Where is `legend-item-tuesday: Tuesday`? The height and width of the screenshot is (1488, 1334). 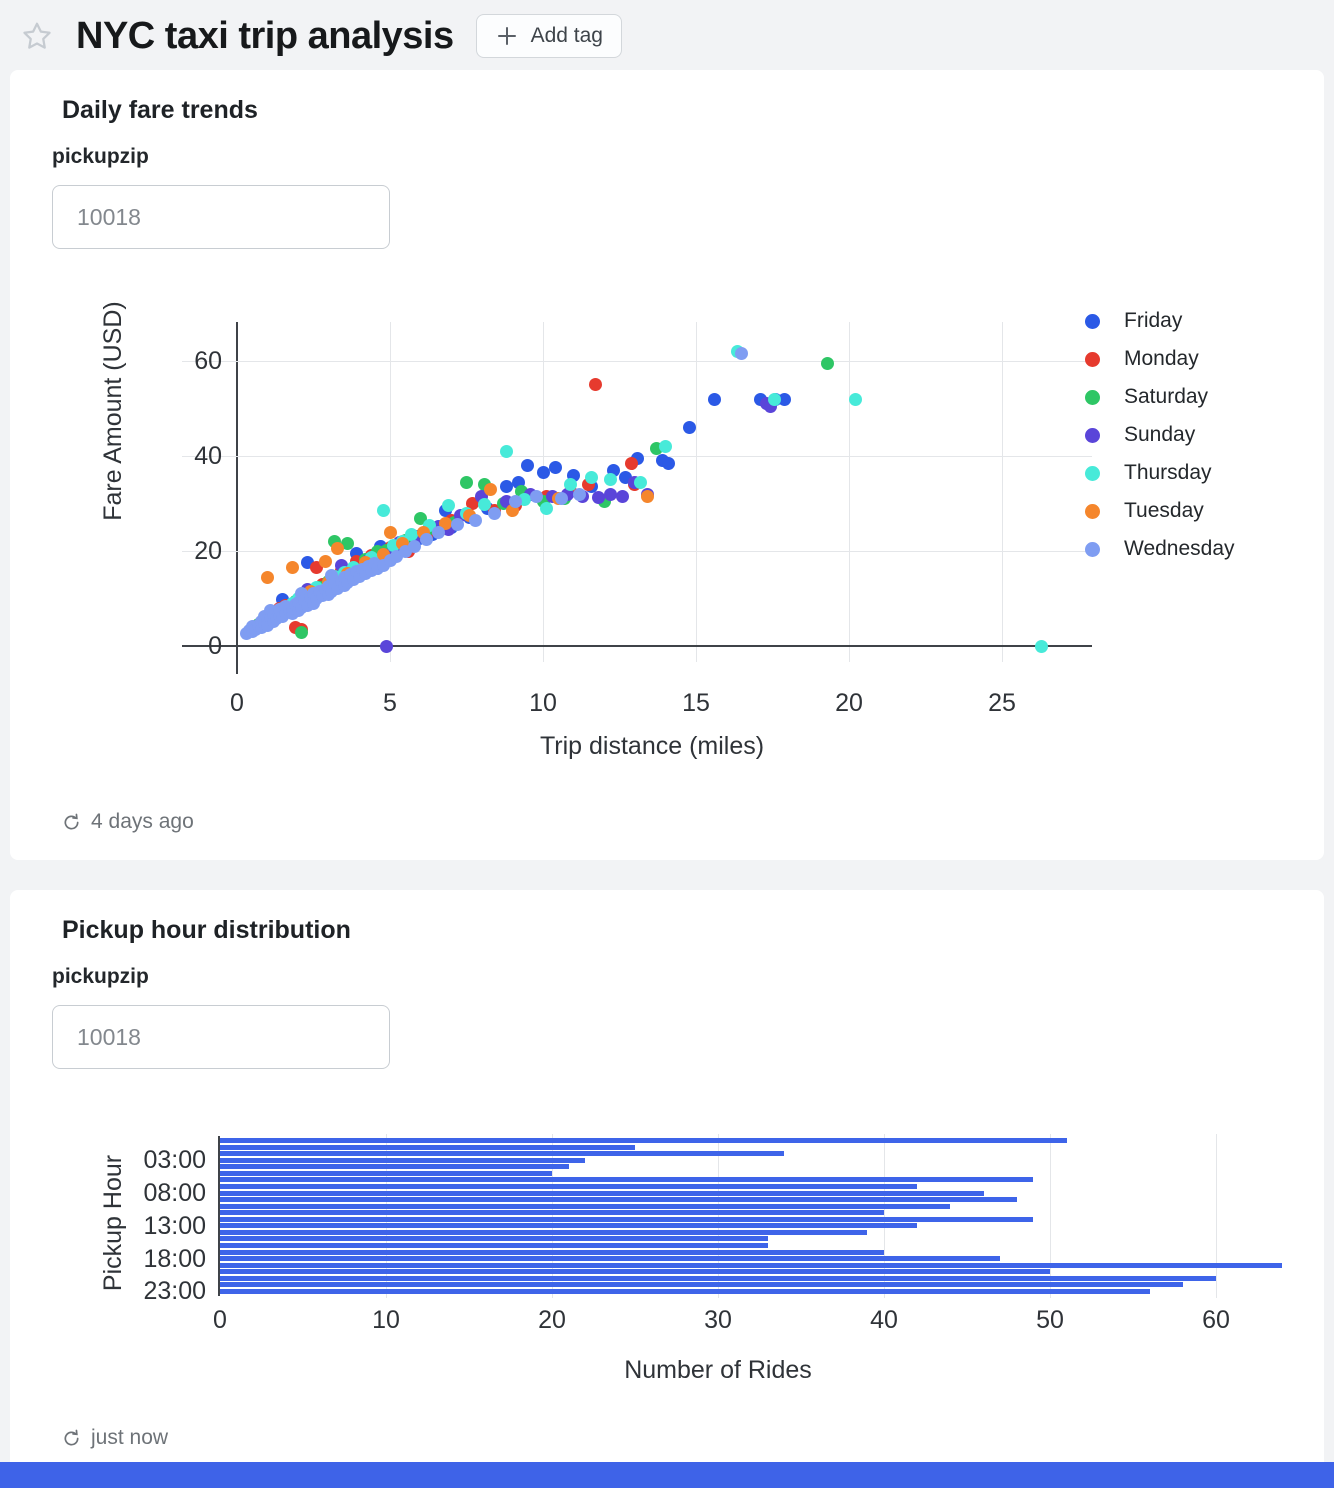
legend-item-tuesday: Tuesday is located at coordinates (1160, 511).